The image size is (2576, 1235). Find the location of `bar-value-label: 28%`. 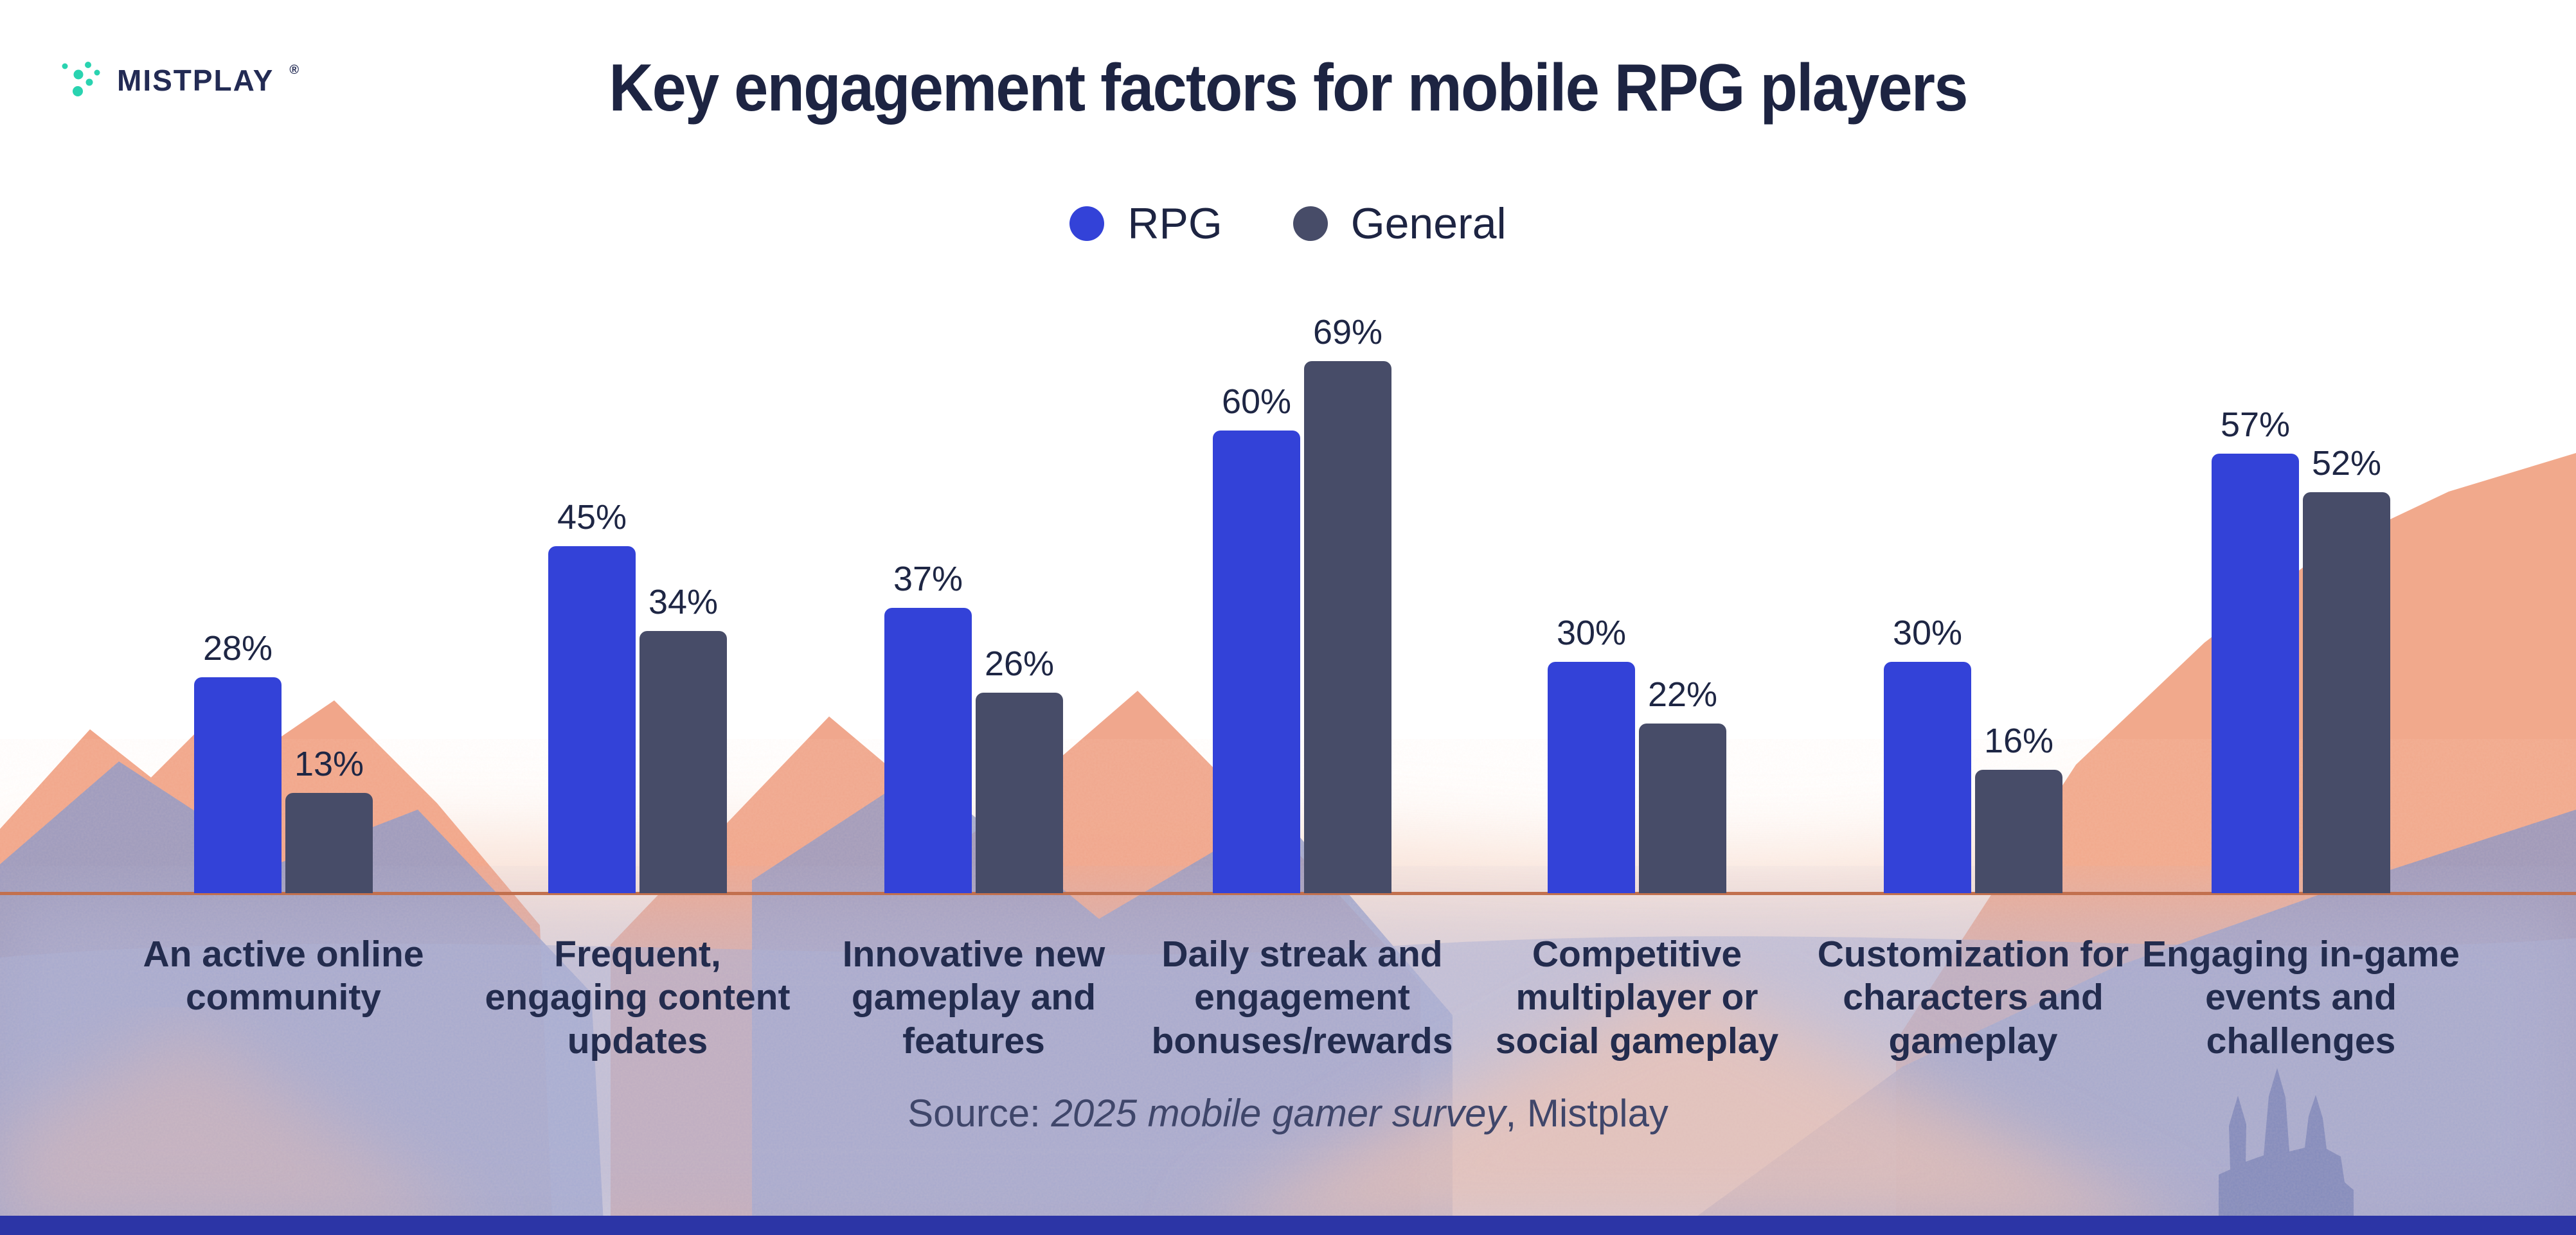

bar-value-label: 28% is located at coordinates (237, 648).